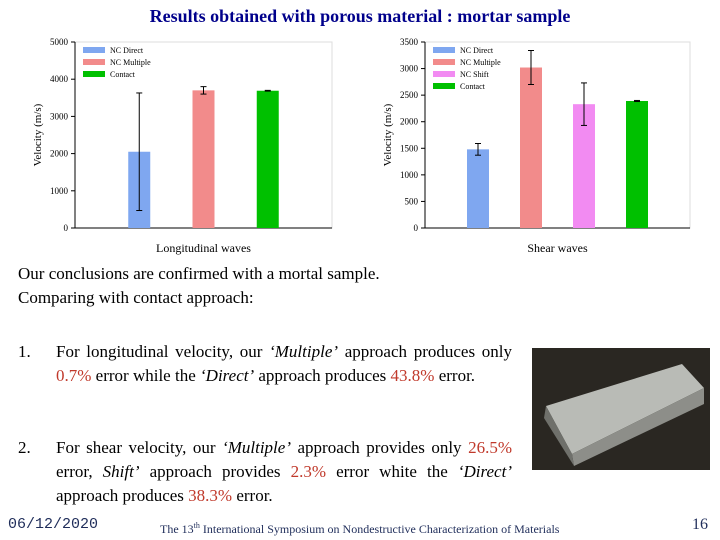  I want to click on text-segment: error,, so click(79, 471).